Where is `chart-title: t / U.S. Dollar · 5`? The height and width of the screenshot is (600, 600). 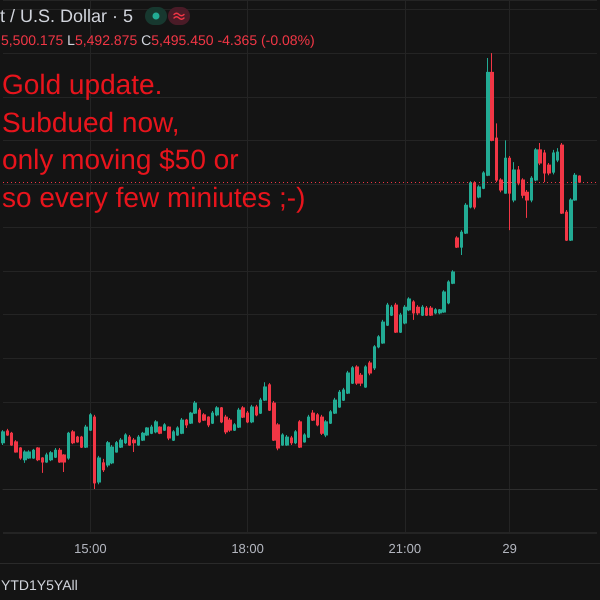 chart-title: t / U.S. Dollar · 5 is located at coordinates (67, 16).